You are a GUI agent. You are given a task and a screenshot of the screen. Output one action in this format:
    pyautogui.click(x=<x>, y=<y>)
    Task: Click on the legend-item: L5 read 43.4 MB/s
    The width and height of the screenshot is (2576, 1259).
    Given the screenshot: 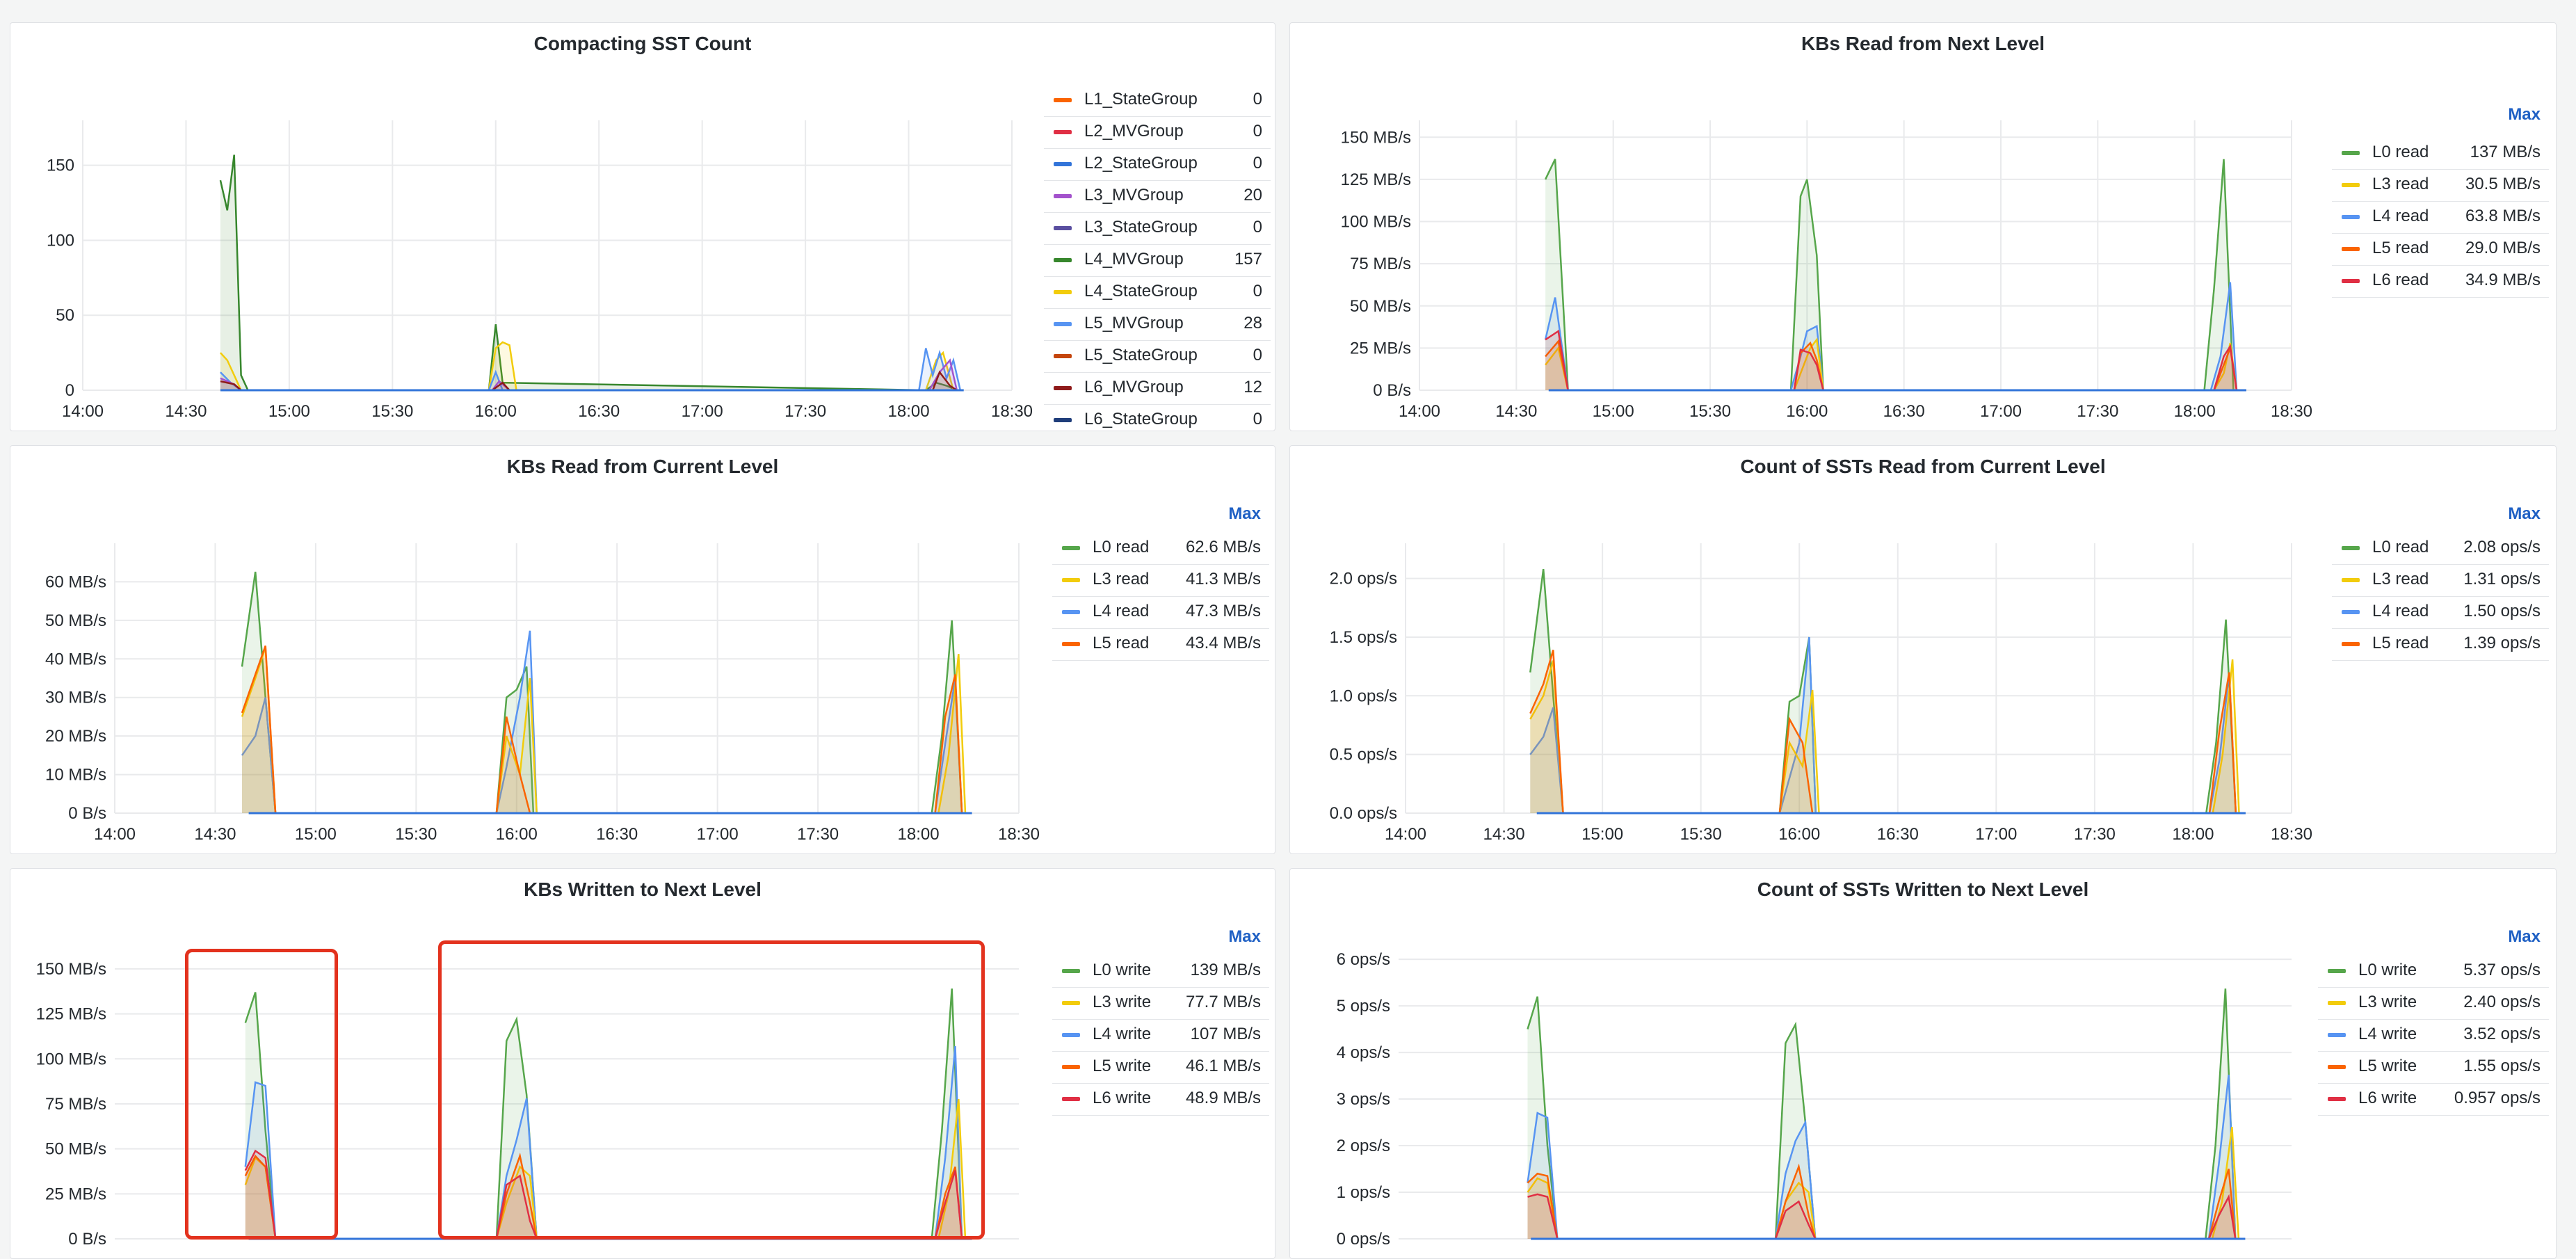 What is the action you would take?
    pyautogui.click(x=1160, y=644)
    